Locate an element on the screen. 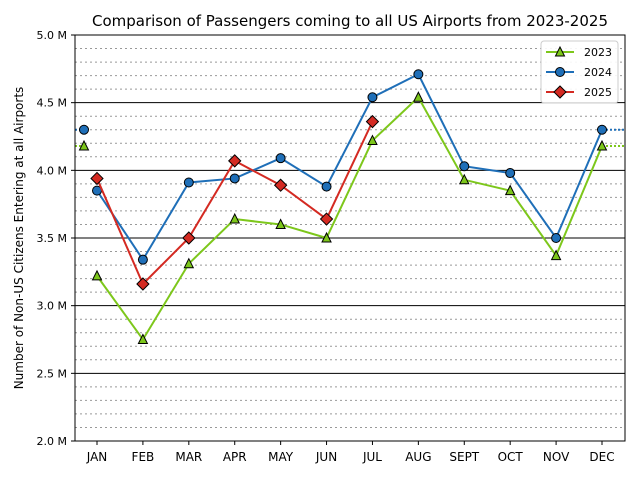 The width and height of the screenshot is (640, 484). x-tick-label: SEPT is located at coordinates (464, 457).